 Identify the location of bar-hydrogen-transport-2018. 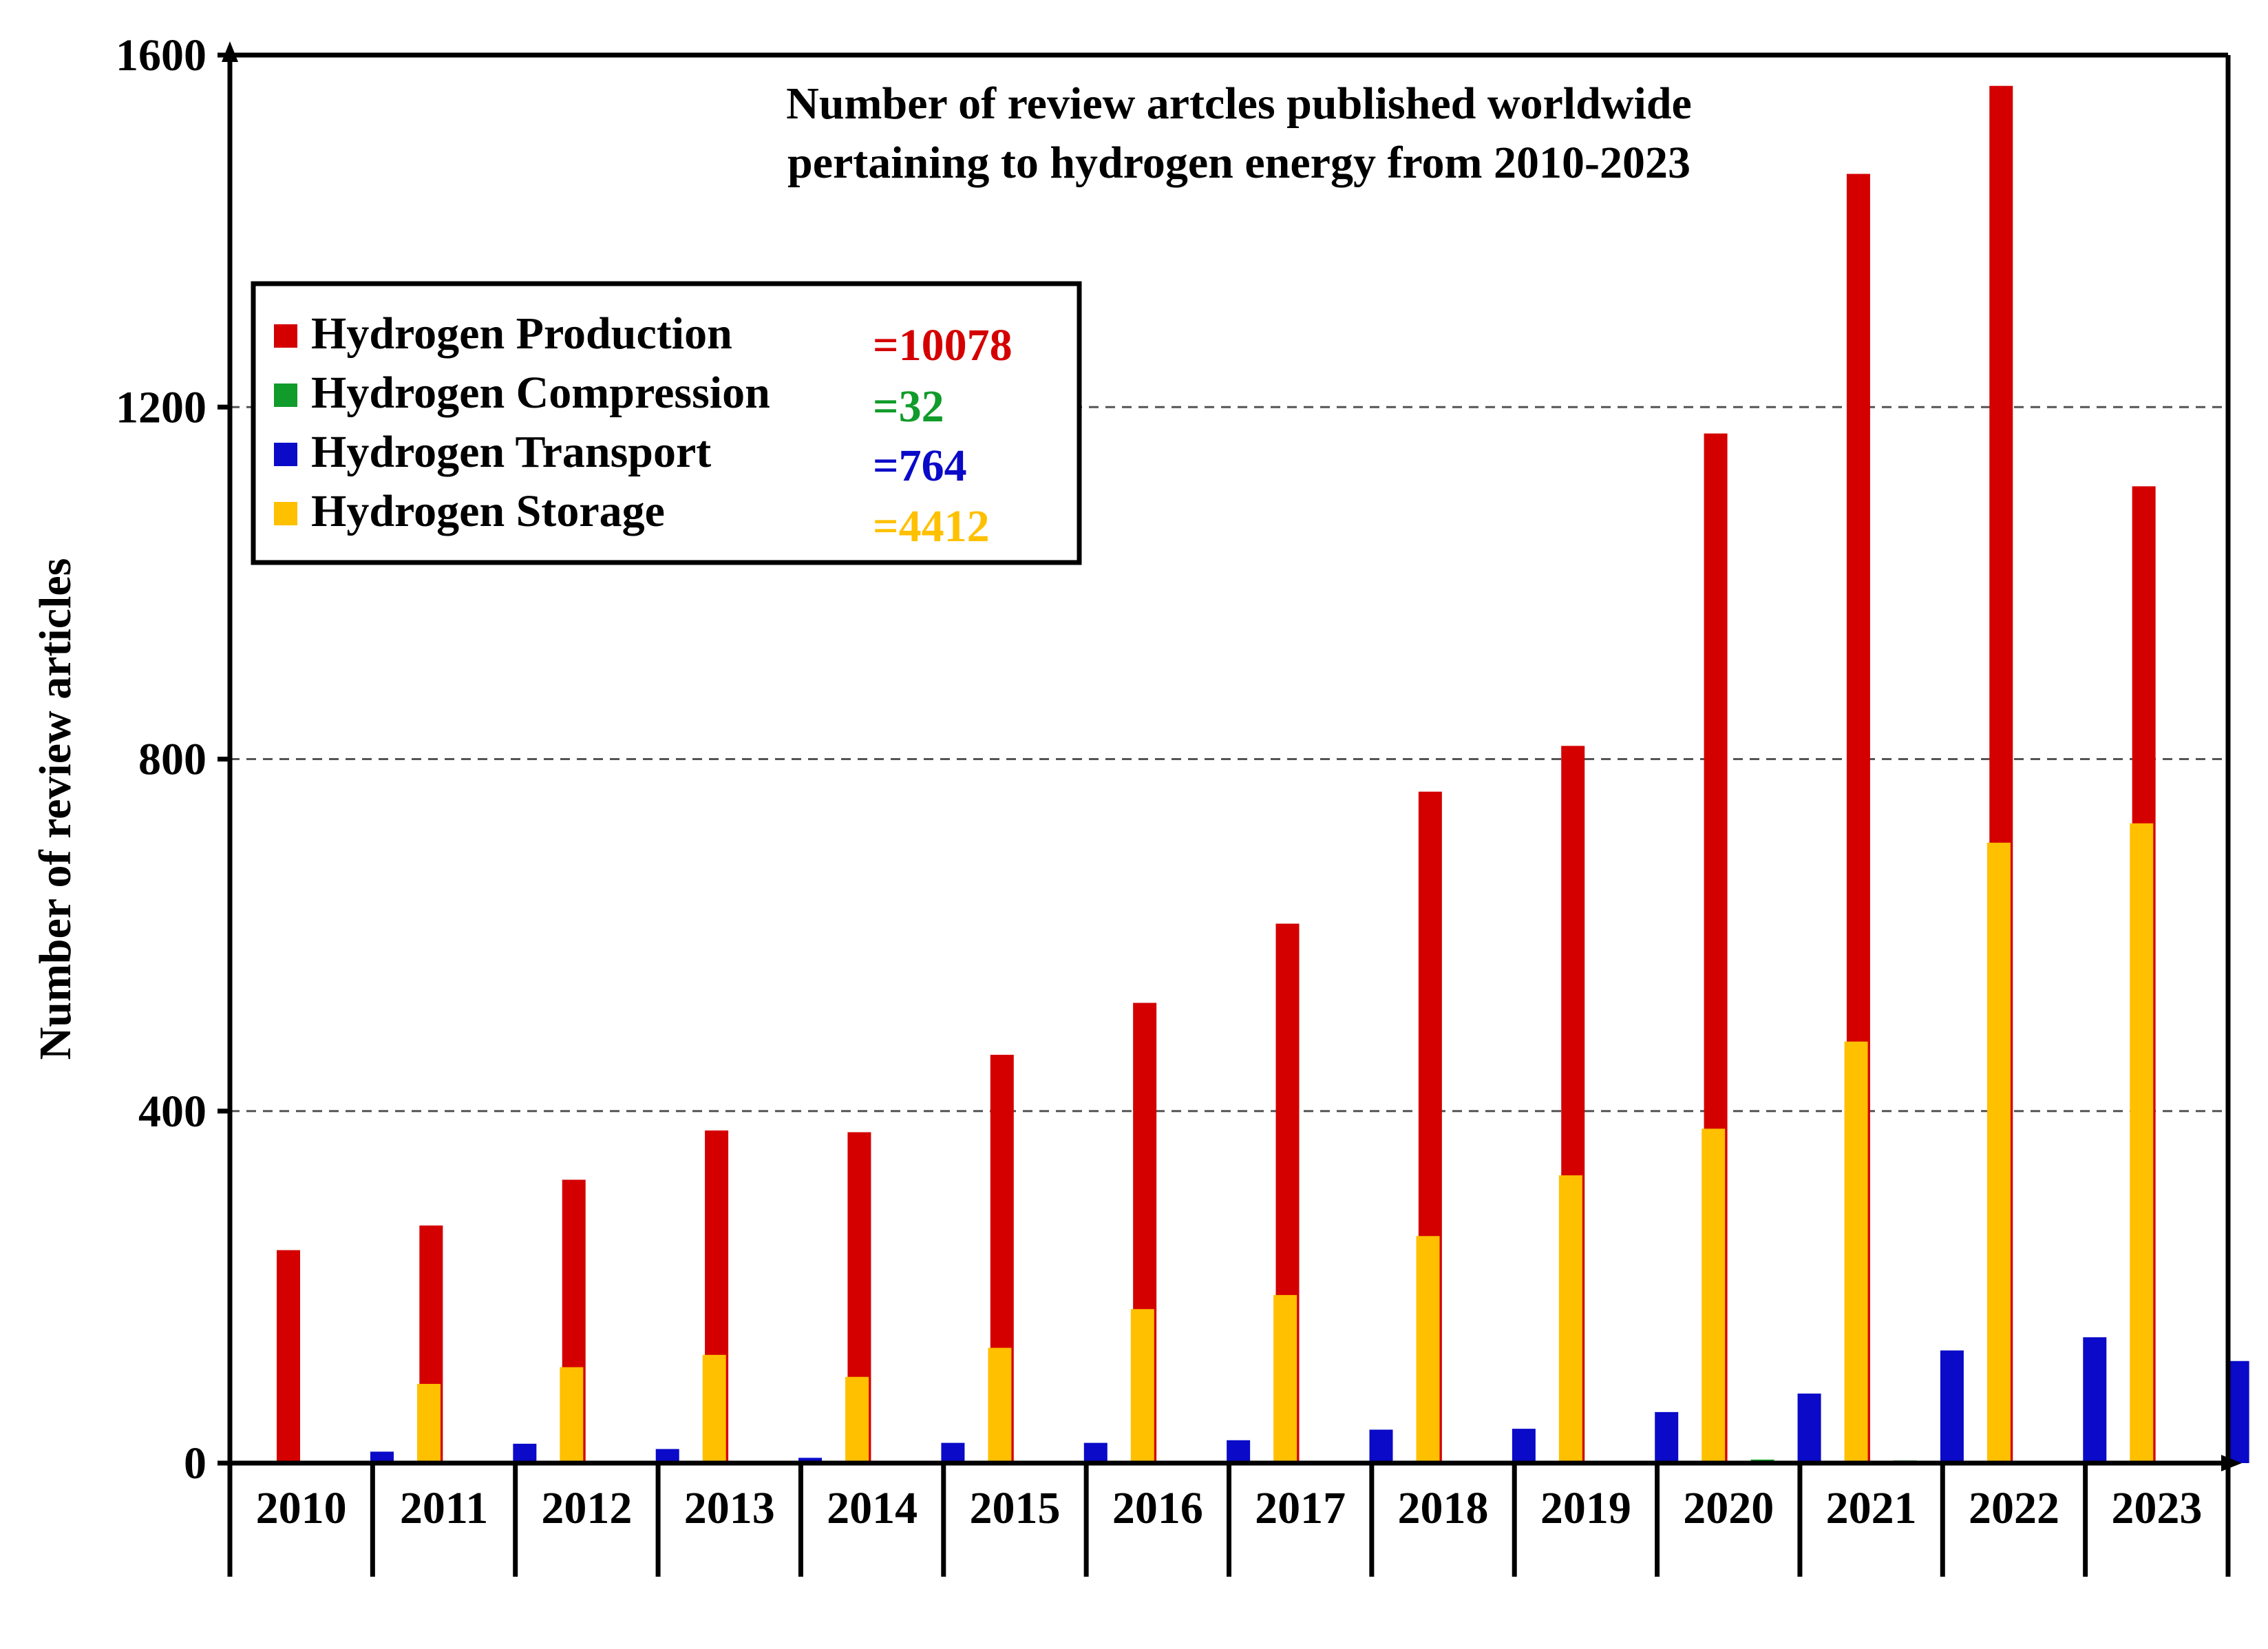
(1524, 1446).